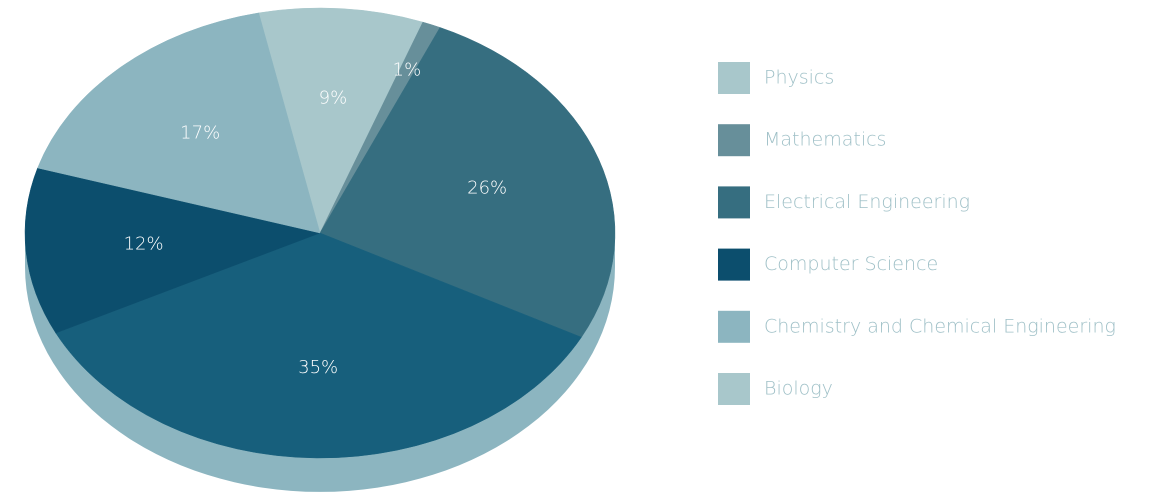 The height and width of the screenshot is (493, 1153). What do you see at coordinates (940, 326) in the screenshot?
I see `legend-label: Chemistry and Chemical Engineering` at bounding box center [940, 326].